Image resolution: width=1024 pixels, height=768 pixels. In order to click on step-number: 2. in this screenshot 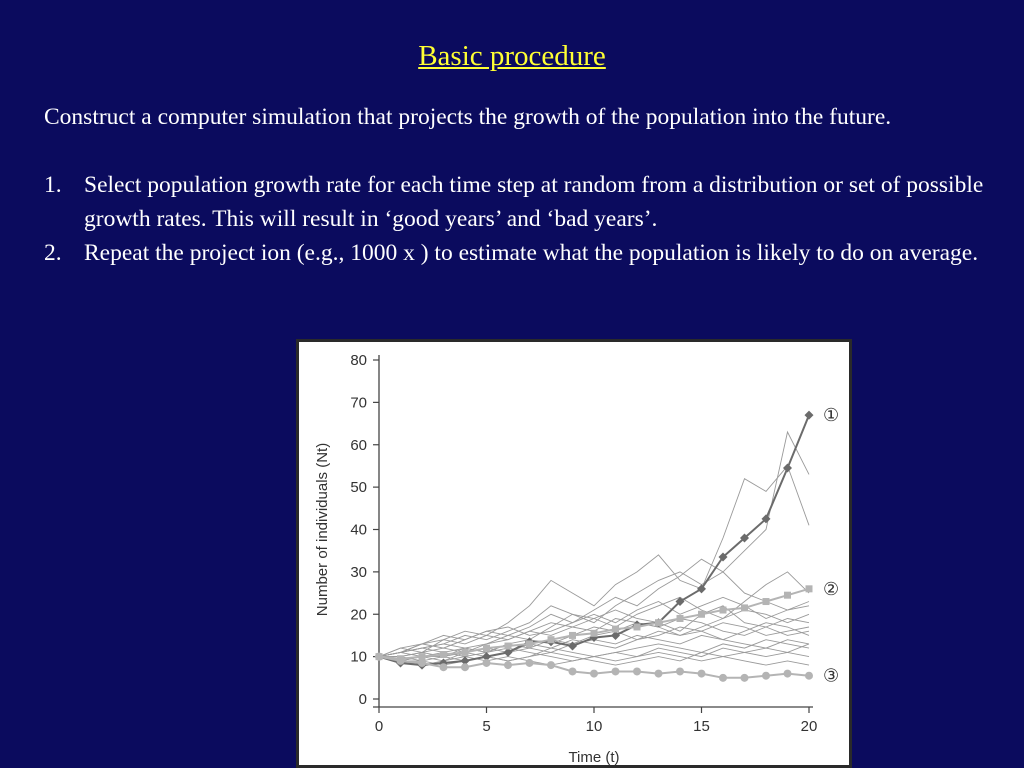, I will do `click(53, 253)`.